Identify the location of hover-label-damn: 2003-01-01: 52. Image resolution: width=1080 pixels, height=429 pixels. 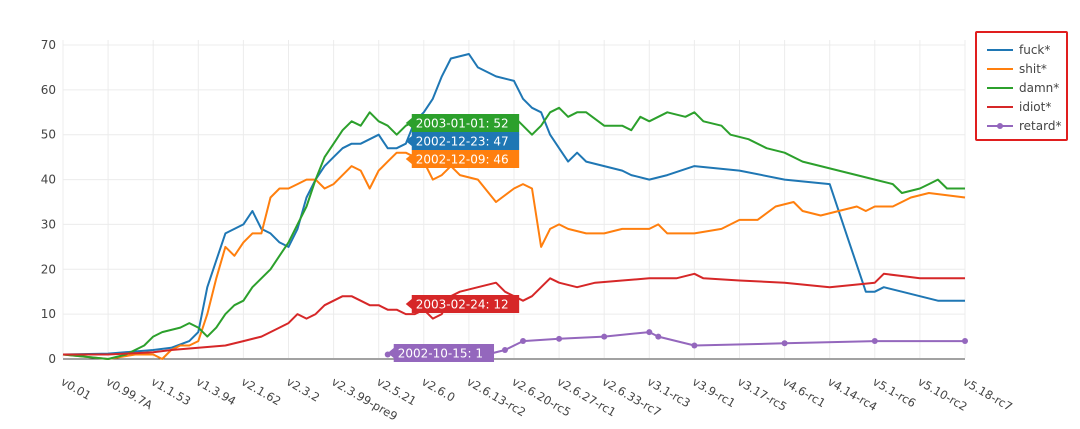
(462, 123).